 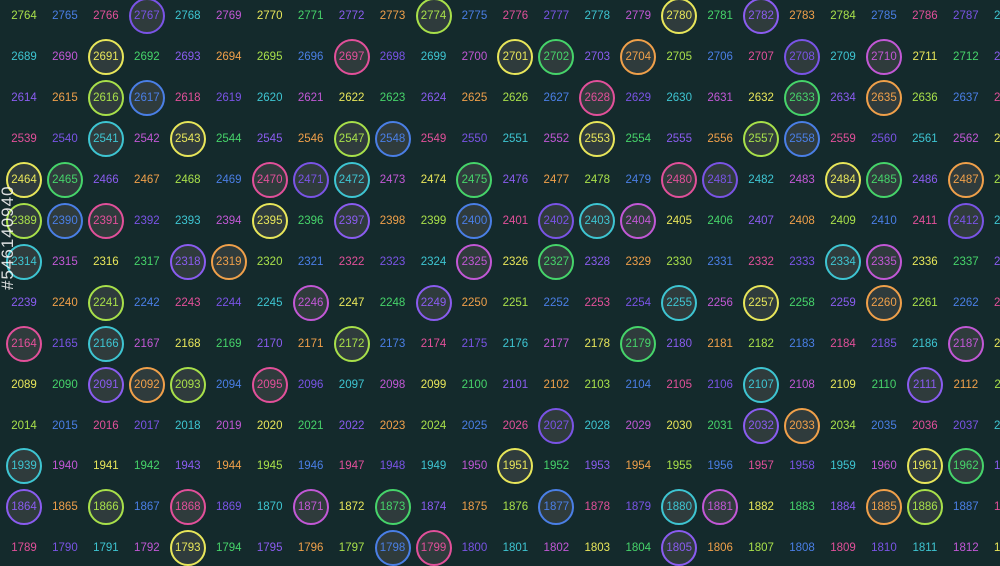 I want to click on grid-number: 2102, so click(x=556, y=384).